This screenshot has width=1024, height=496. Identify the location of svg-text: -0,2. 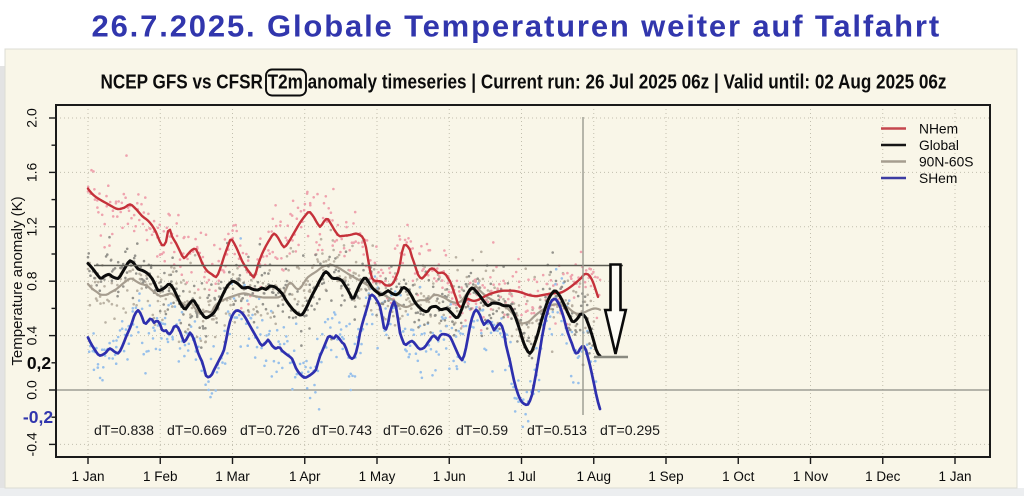
(38, 417).